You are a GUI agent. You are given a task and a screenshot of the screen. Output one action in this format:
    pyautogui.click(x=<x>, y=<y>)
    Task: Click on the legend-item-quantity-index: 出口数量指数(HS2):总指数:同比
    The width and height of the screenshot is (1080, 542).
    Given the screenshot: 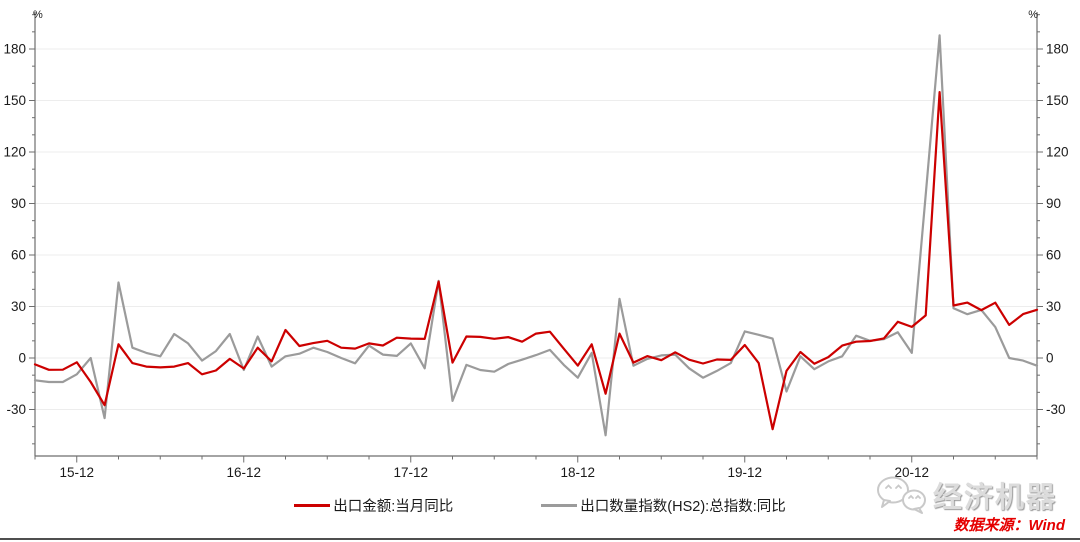 What is the action you would take?
    pyautogui.click(x=663, y=505)
    